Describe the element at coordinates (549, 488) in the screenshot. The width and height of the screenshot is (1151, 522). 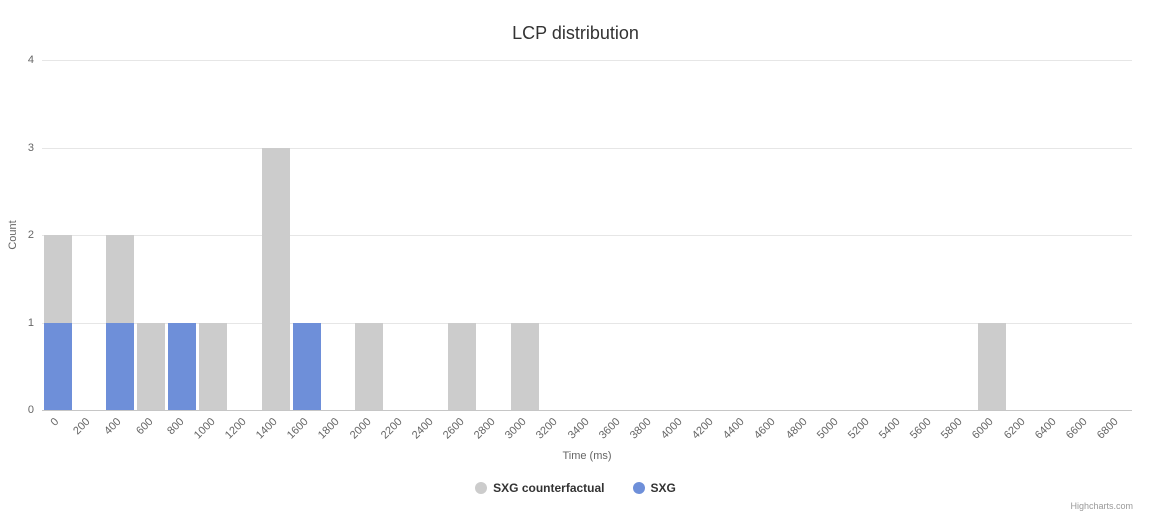
I see `legend-label: SXG counterfactual` at that location.